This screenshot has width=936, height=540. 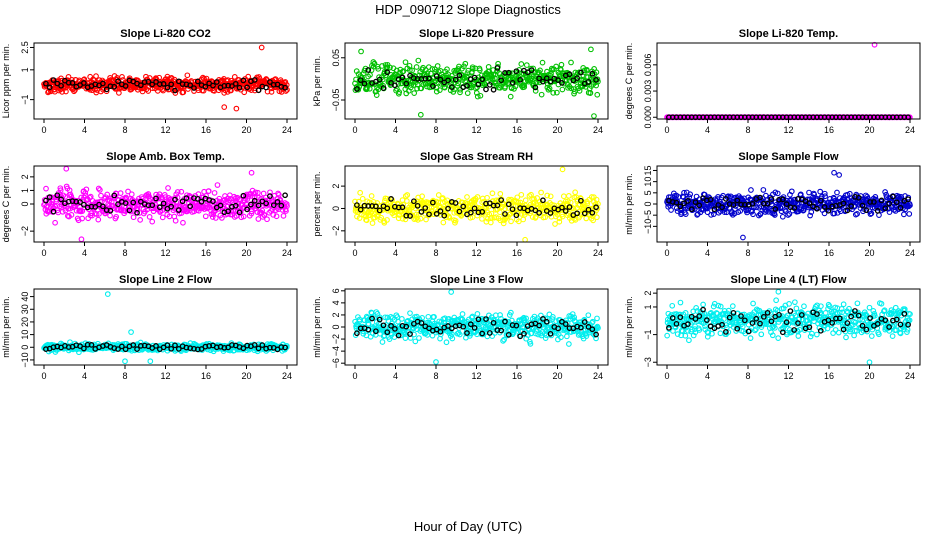 I want to click on plot-frame, so click(x=788, y=81).